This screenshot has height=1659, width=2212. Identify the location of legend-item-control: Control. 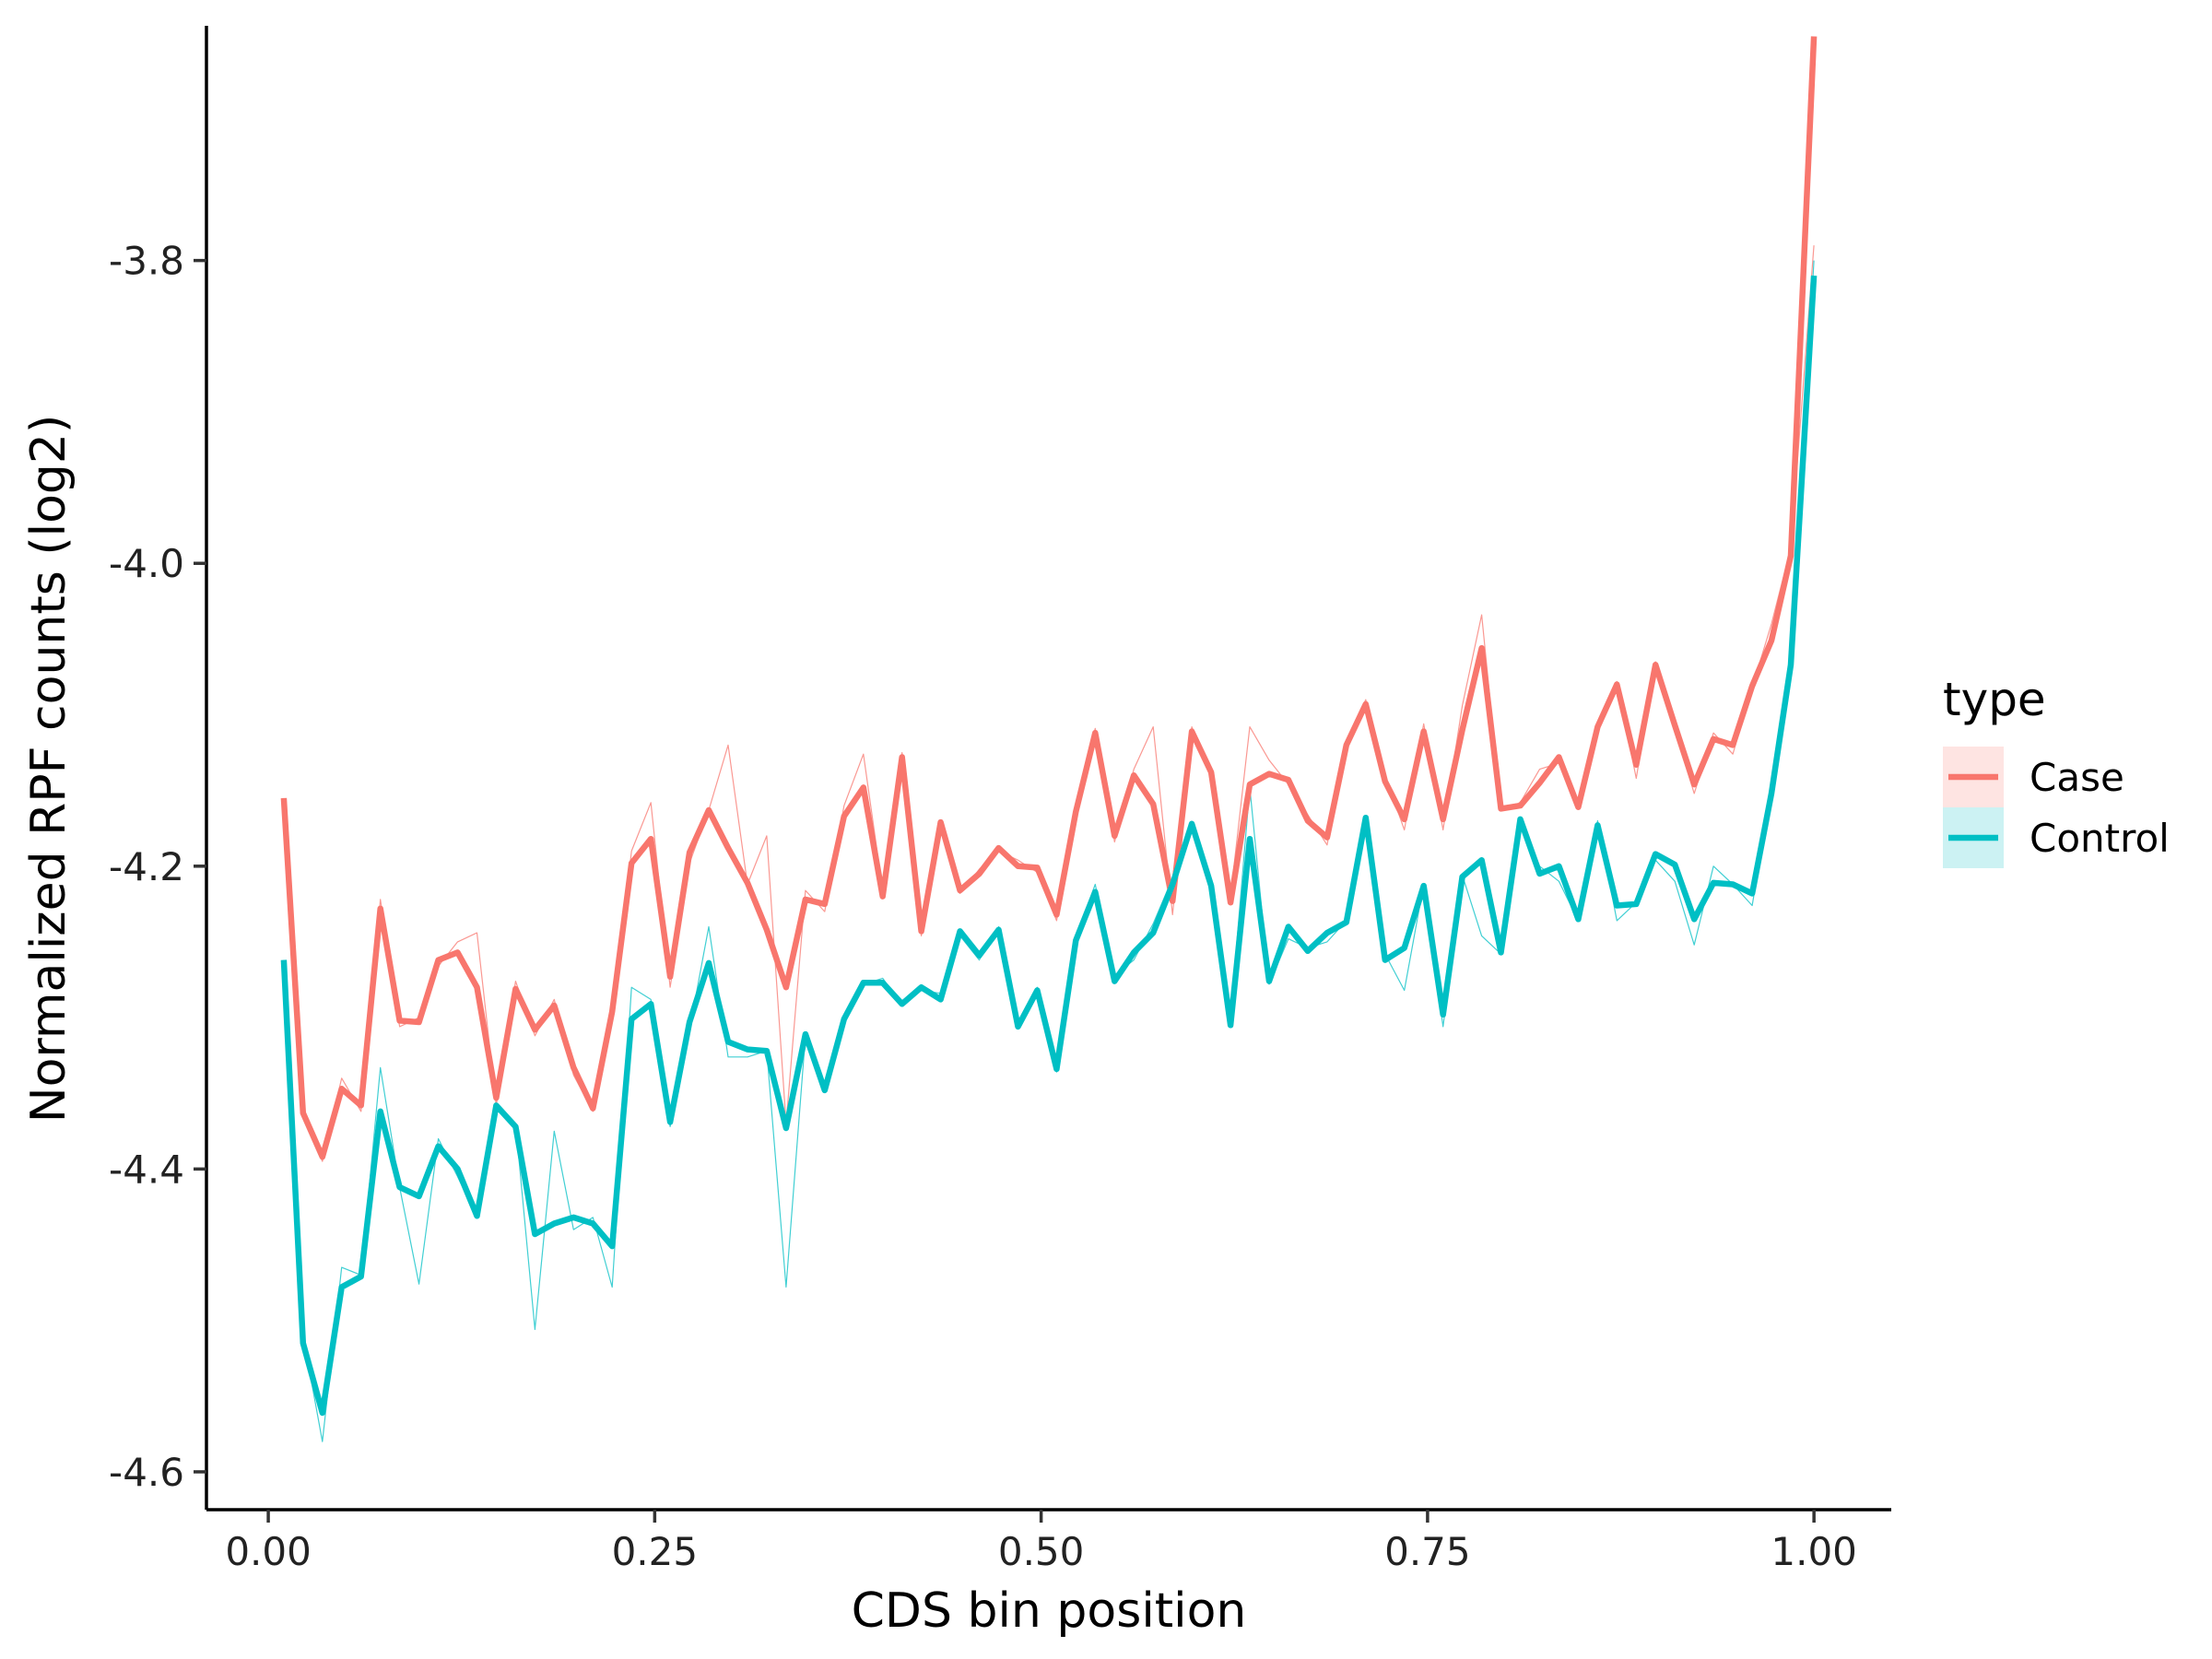
(2056, 837).